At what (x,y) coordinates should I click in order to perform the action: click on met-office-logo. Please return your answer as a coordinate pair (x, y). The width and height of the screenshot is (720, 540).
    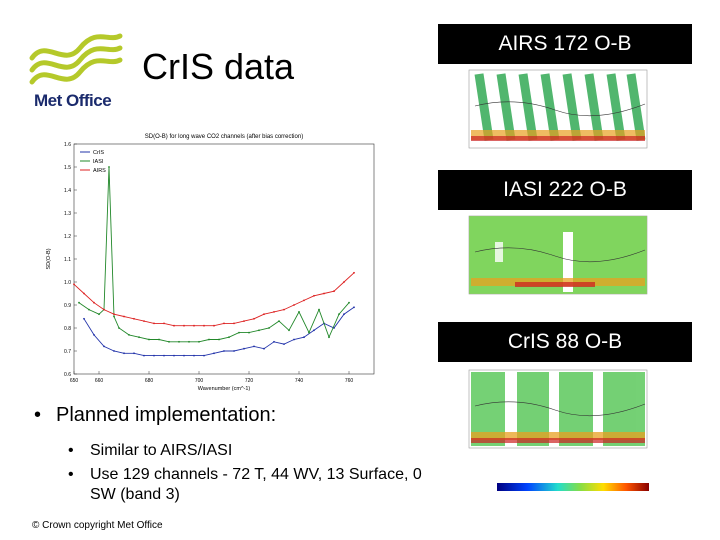
    Looking at the image, I should click on (76, 59).